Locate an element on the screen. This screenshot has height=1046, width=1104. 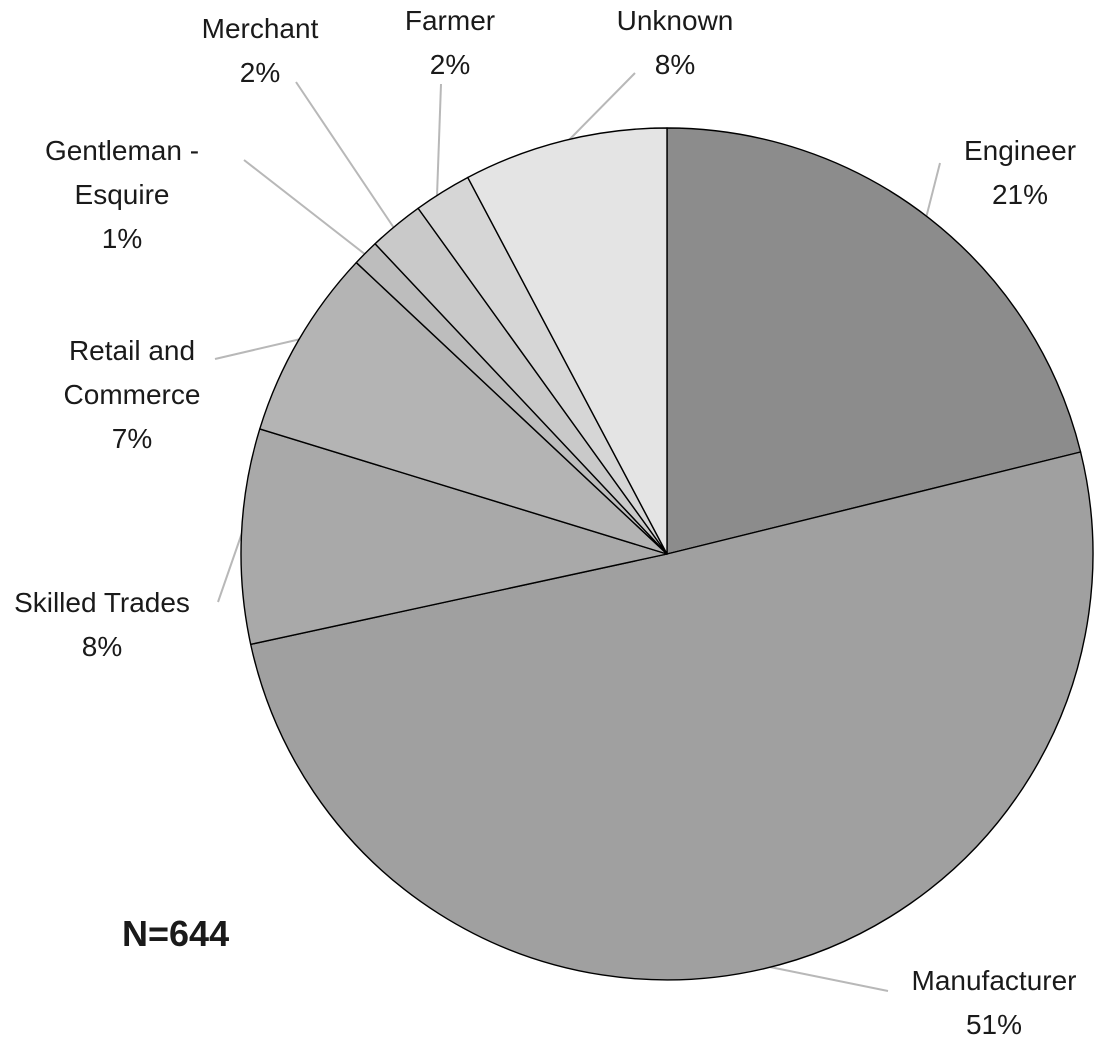
slice-label-manufacturer: Manufacturer 51% is located at coordinates (994, 1002).